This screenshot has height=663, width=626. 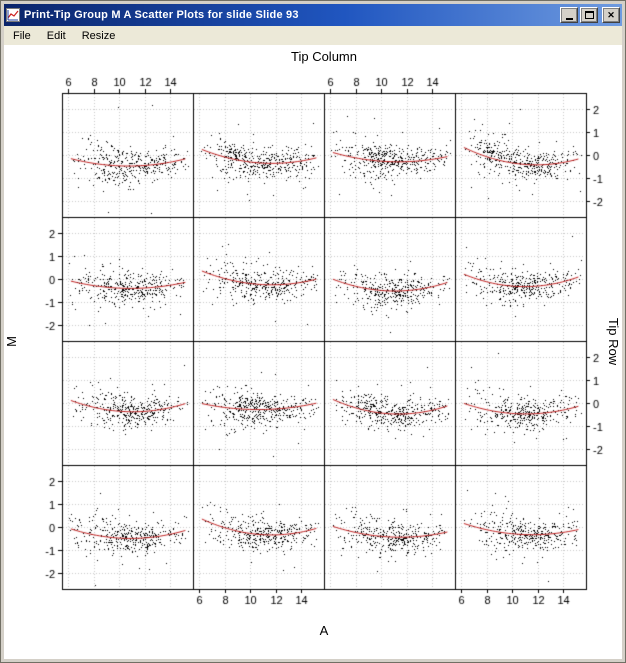 What do you see at coordinates (98, 35) in the screenshot?
I see `menu-item-resize: Resize` at bounding box center [98, 35].